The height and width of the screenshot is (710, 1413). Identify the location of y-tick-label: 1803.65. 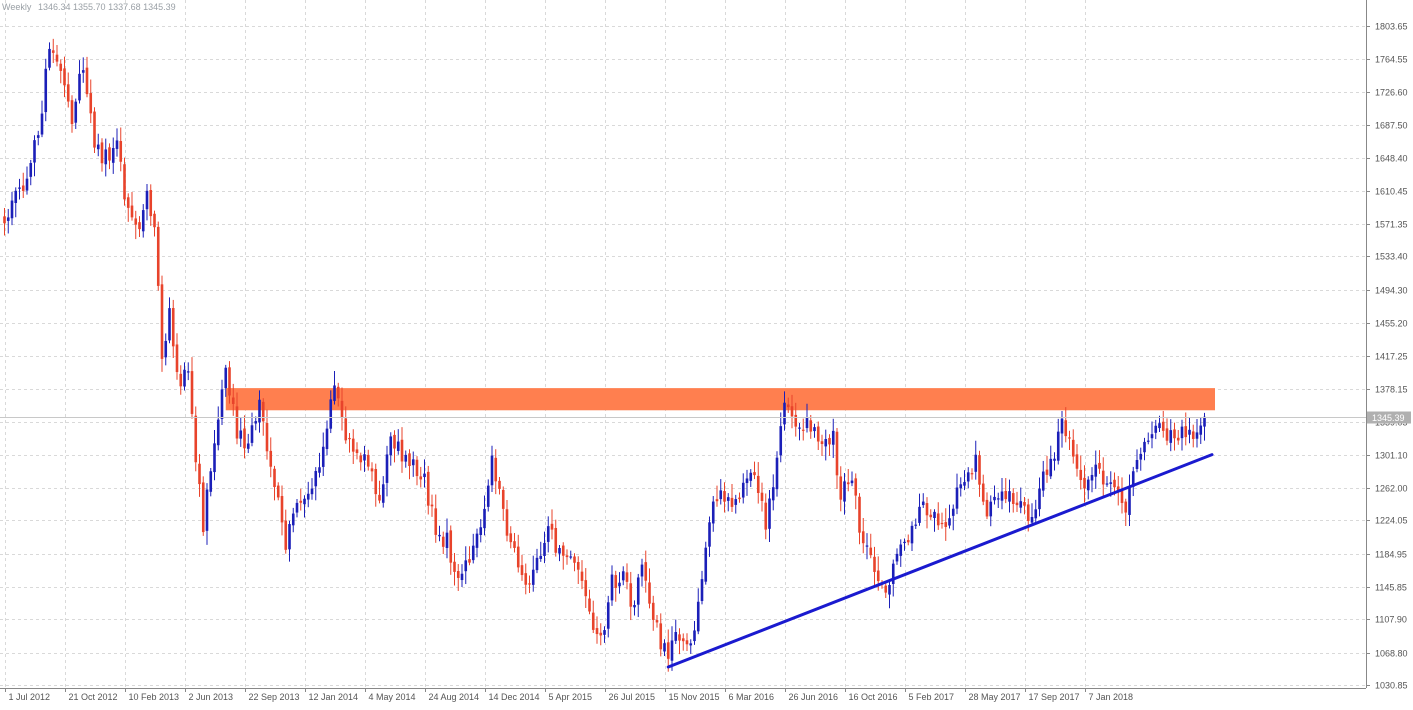
(1391, 27).